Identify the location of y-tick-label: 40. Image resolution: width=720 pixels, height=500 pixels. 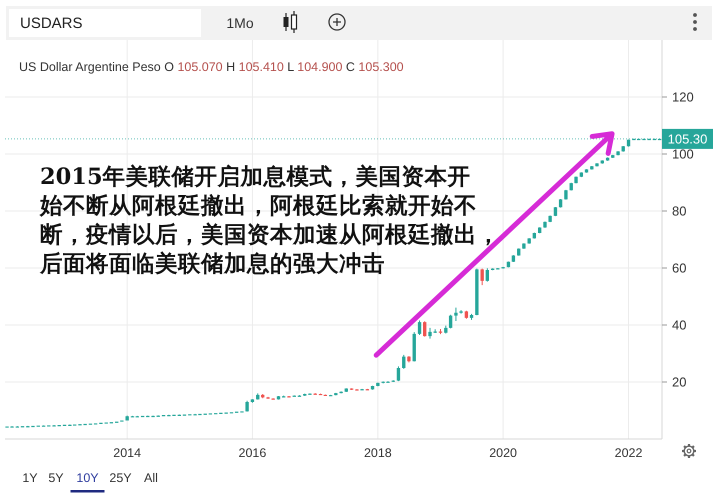
(679, 325).